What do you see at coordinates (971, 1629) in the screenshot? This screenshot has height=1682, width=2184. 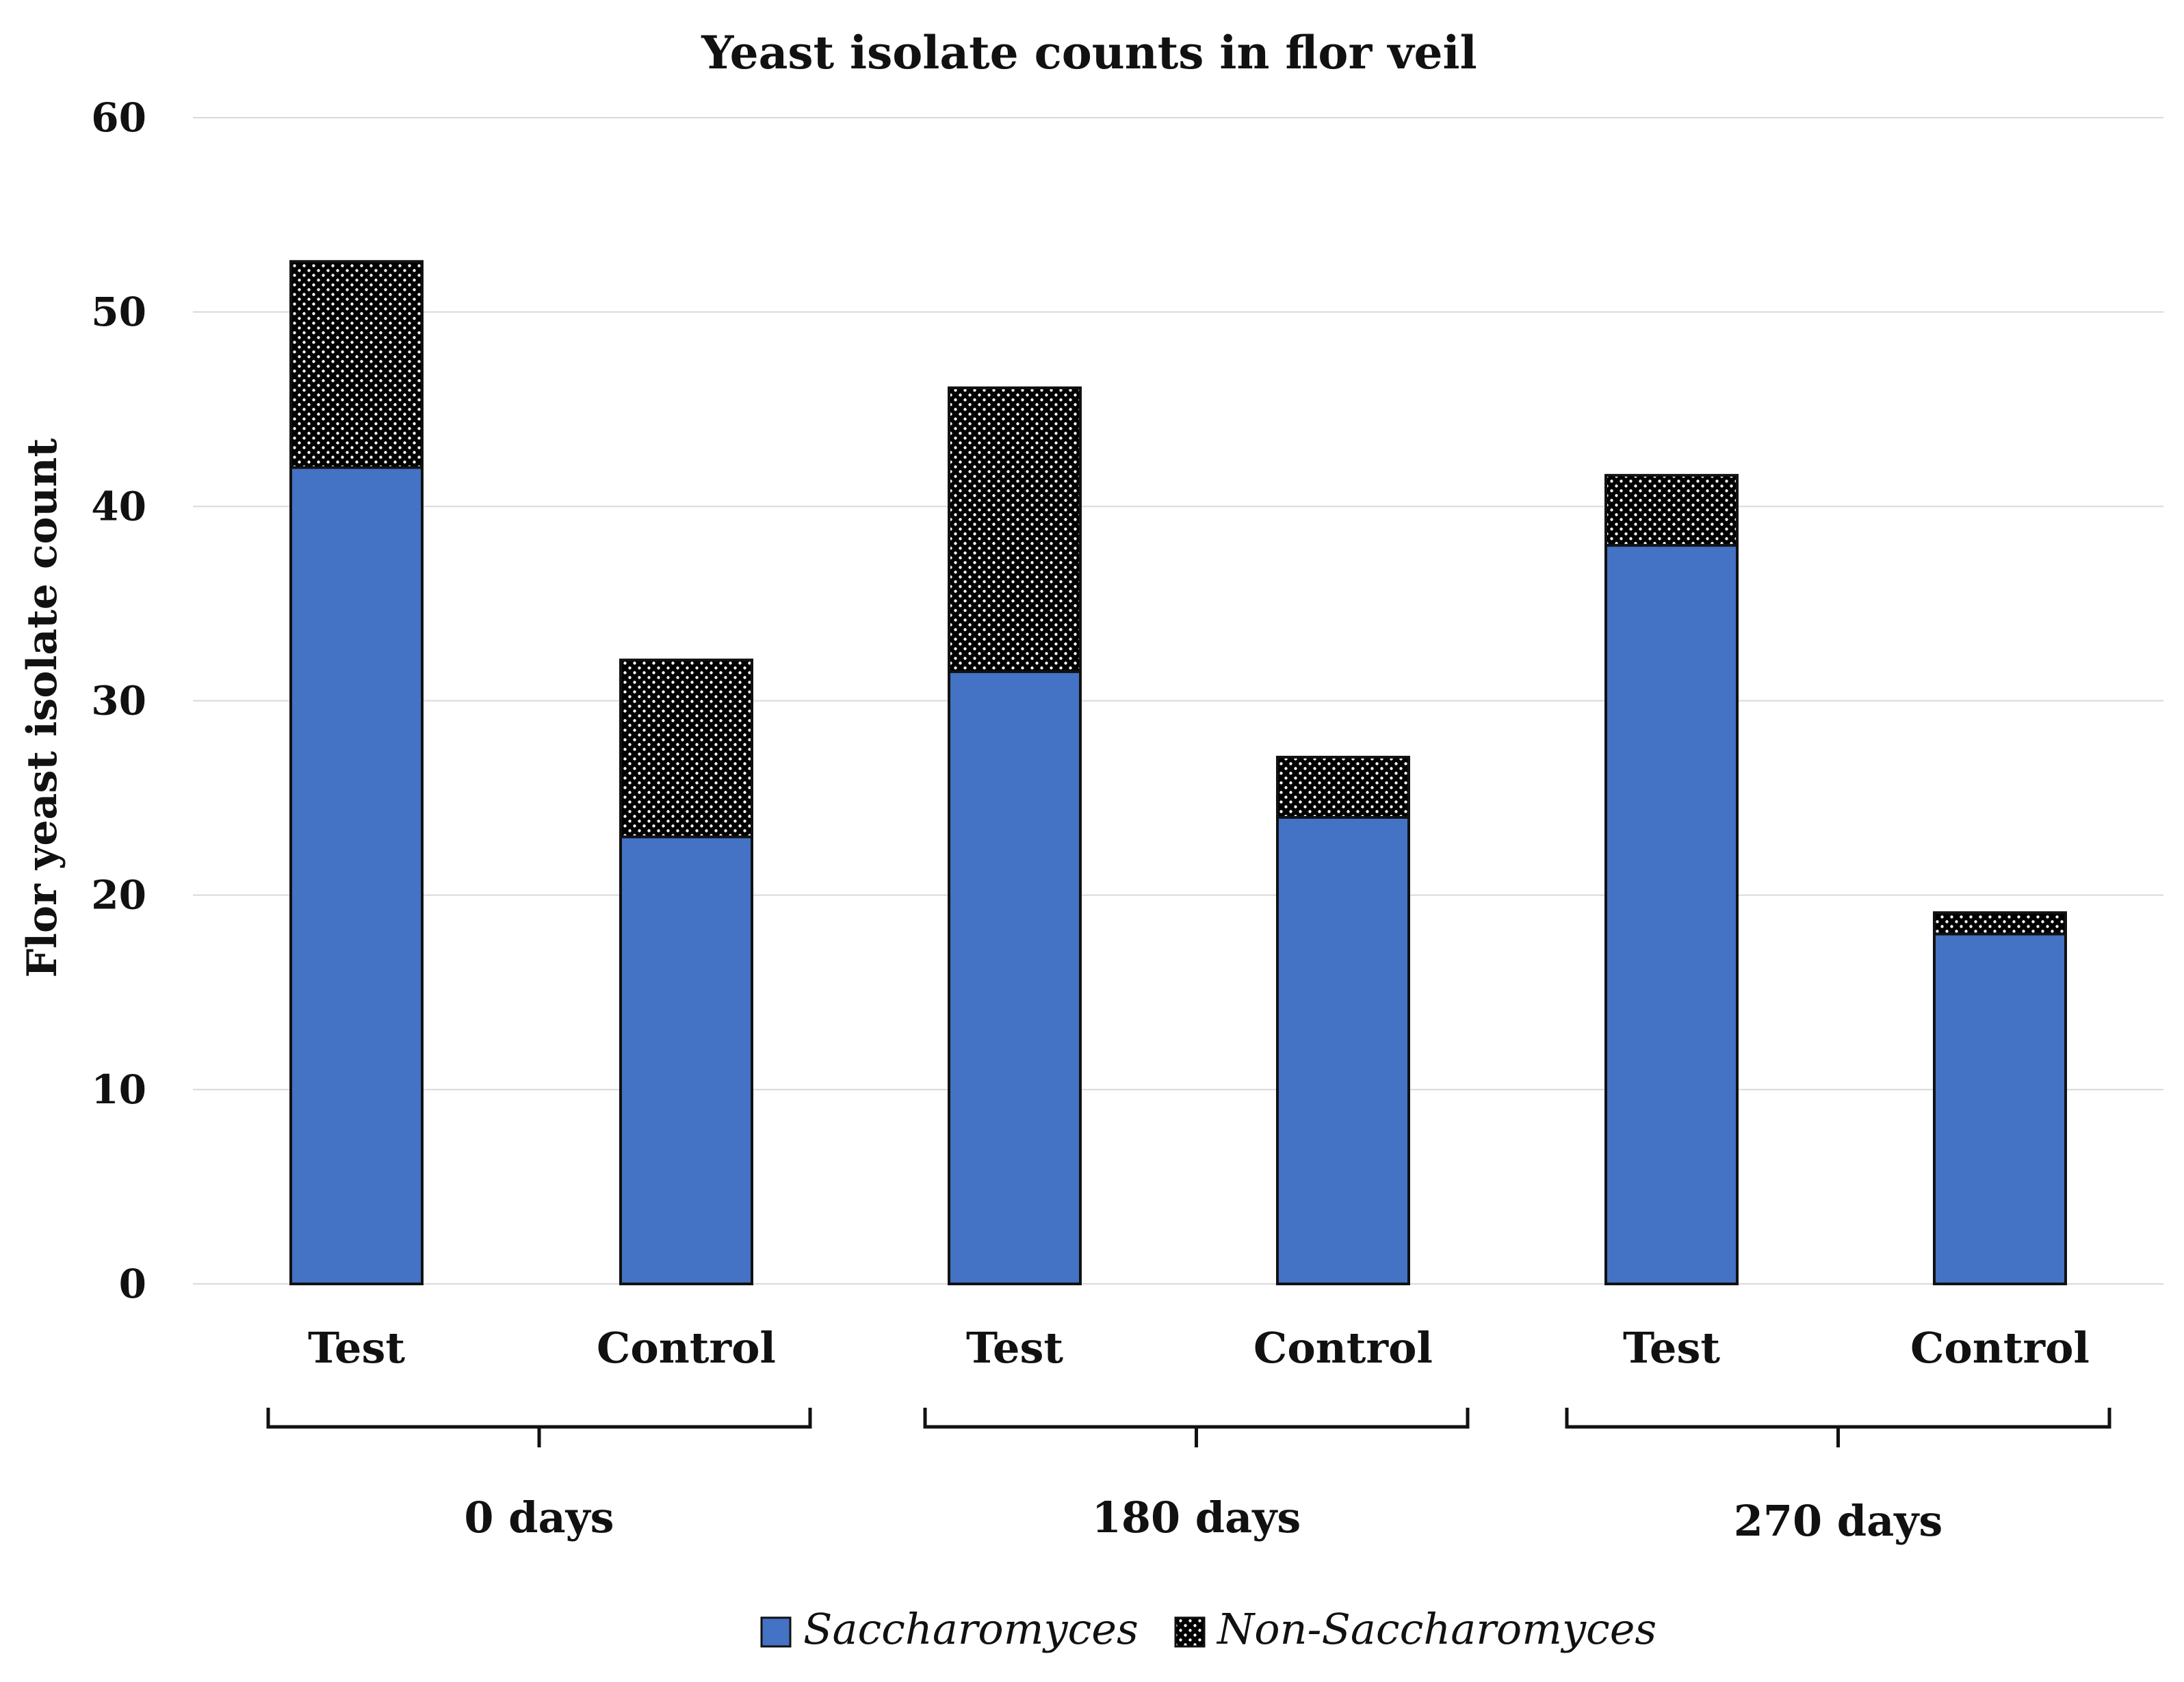 I see `legend-label-saccharomyces: Saccharomyces` at bounding box center [971, 1629].